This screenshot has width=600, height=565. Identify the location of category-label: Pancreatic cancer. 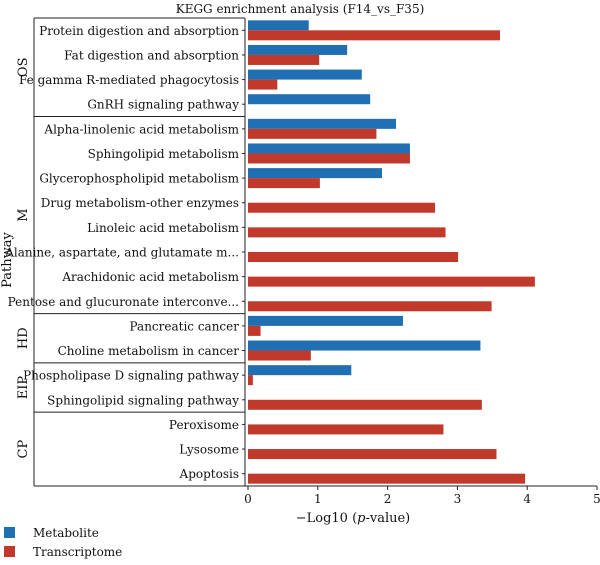
(185, 326).